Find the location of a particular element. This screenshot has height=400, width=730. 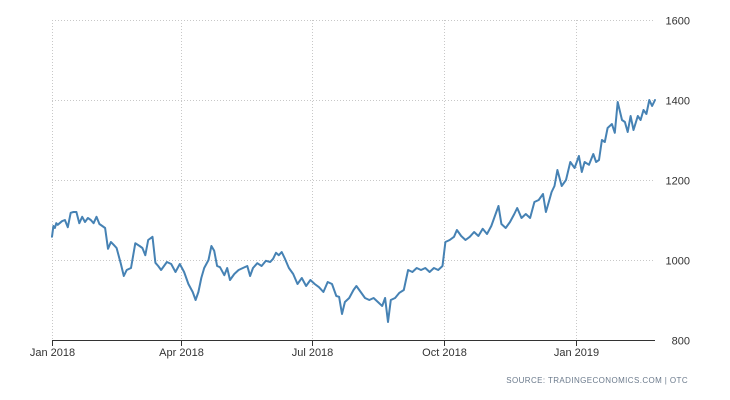

y-tick-label: 1400 is located at coordinates (678, 102).